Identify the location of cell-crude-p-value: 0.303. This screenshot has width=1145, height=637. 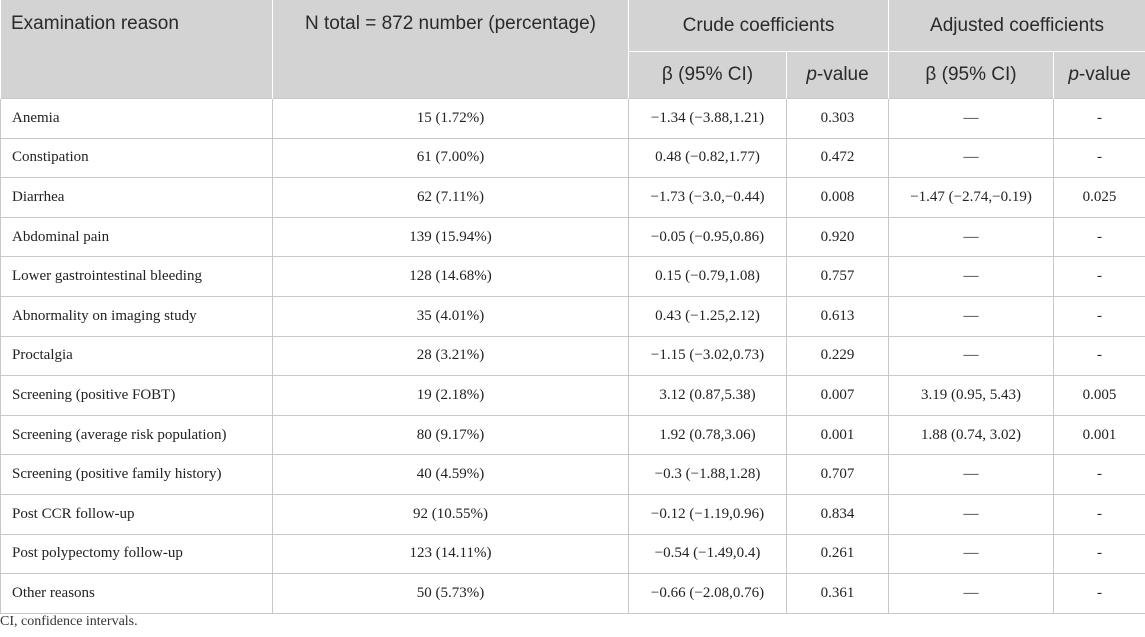
(837, 118).